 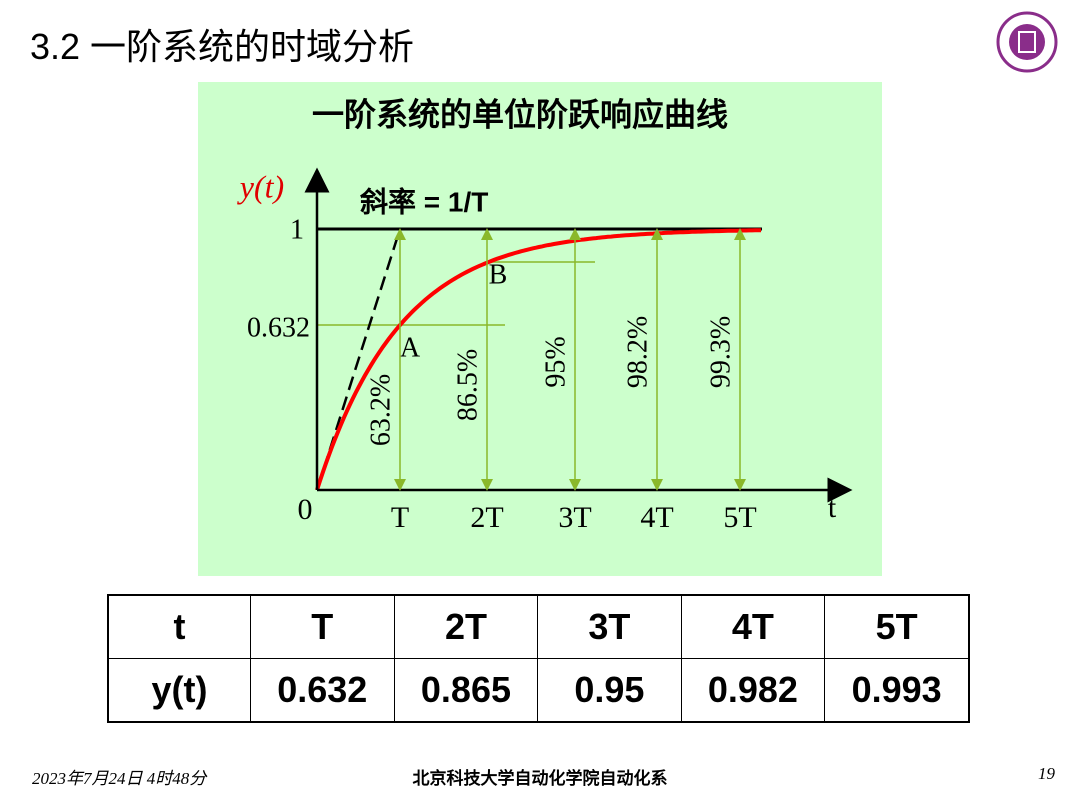 What do you see at coordinates (424, 201) in the screenshot?
I see `slope-label: 斜率 = 1/T` at bounding box center [424, 201].